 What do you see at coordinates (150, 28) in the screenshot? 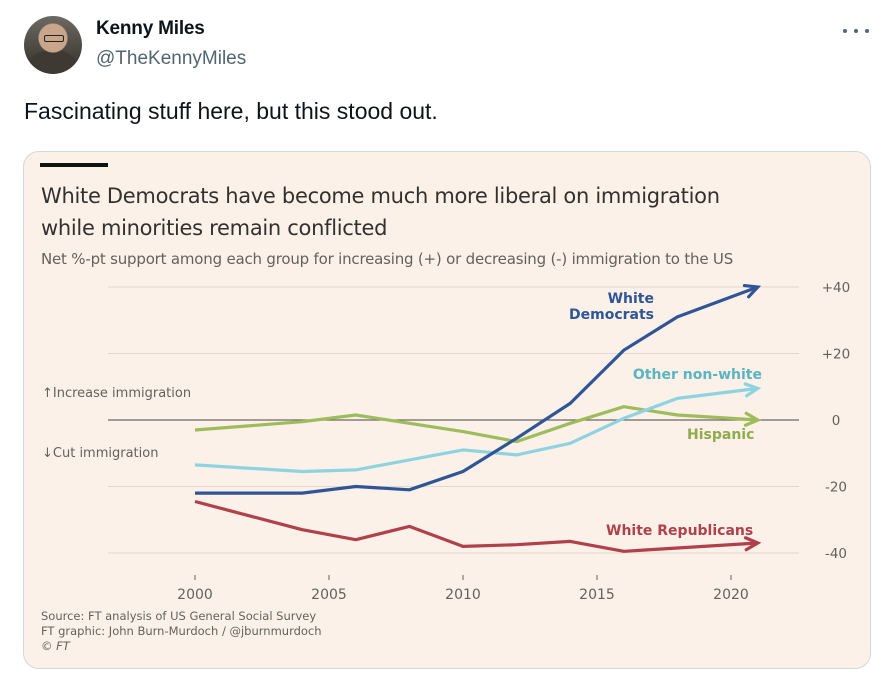
I see `author-name: Kenny Miles` at bounding box center [150, 28].